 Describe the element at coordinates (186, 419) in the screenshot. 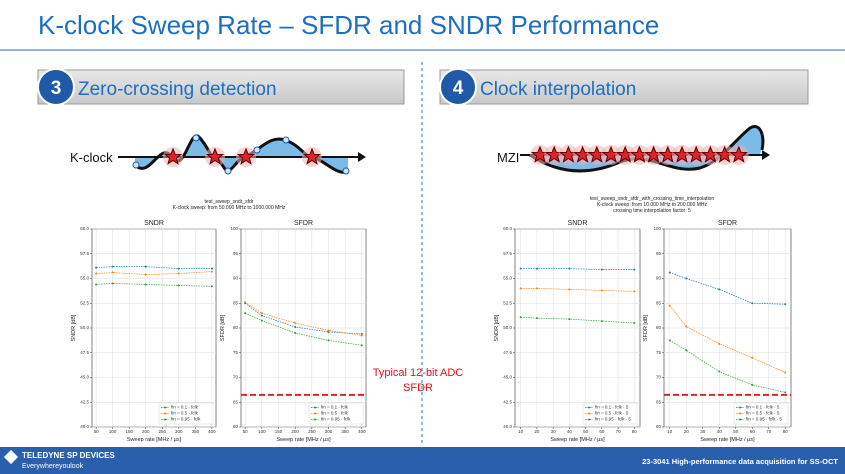

I see `legend-label: fin = 0.95 · fclk` at that location.